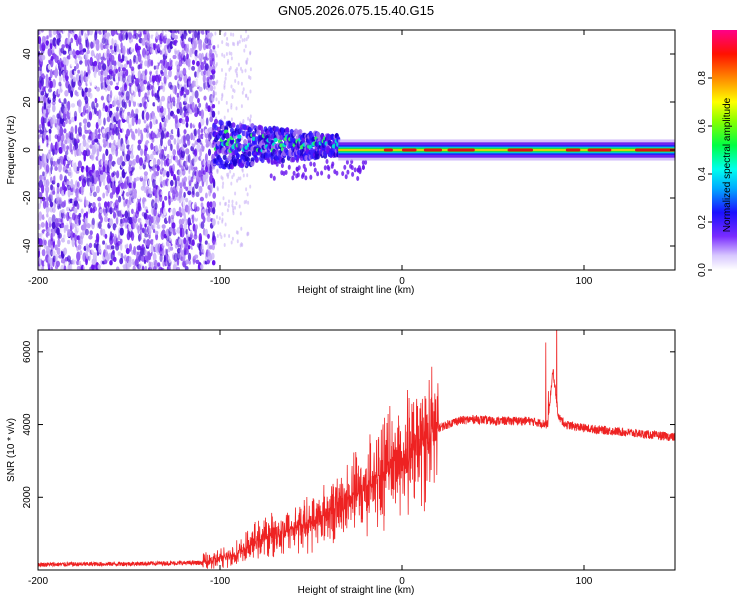 The width and height of the screenshot is (750, 605). What do you see at coordinates (584, 281) in the screenshot?
I see `spectrogram-x-tick-label: 100` at bounding box center [584, 281].